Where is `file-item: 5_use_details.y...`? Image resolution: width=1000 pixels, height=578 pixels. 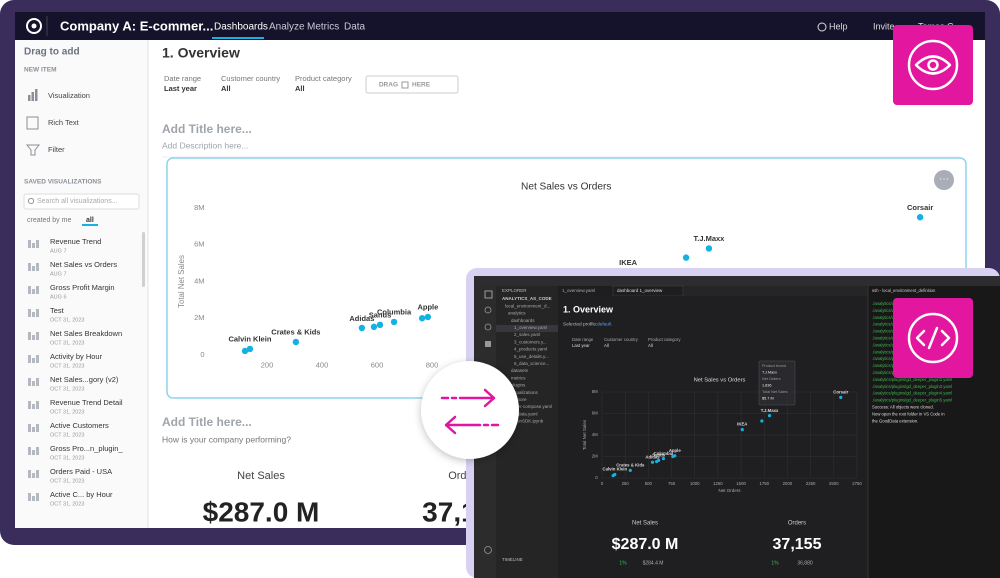 file-item: 5_use_details.y... is located at coordinates (531, 356).